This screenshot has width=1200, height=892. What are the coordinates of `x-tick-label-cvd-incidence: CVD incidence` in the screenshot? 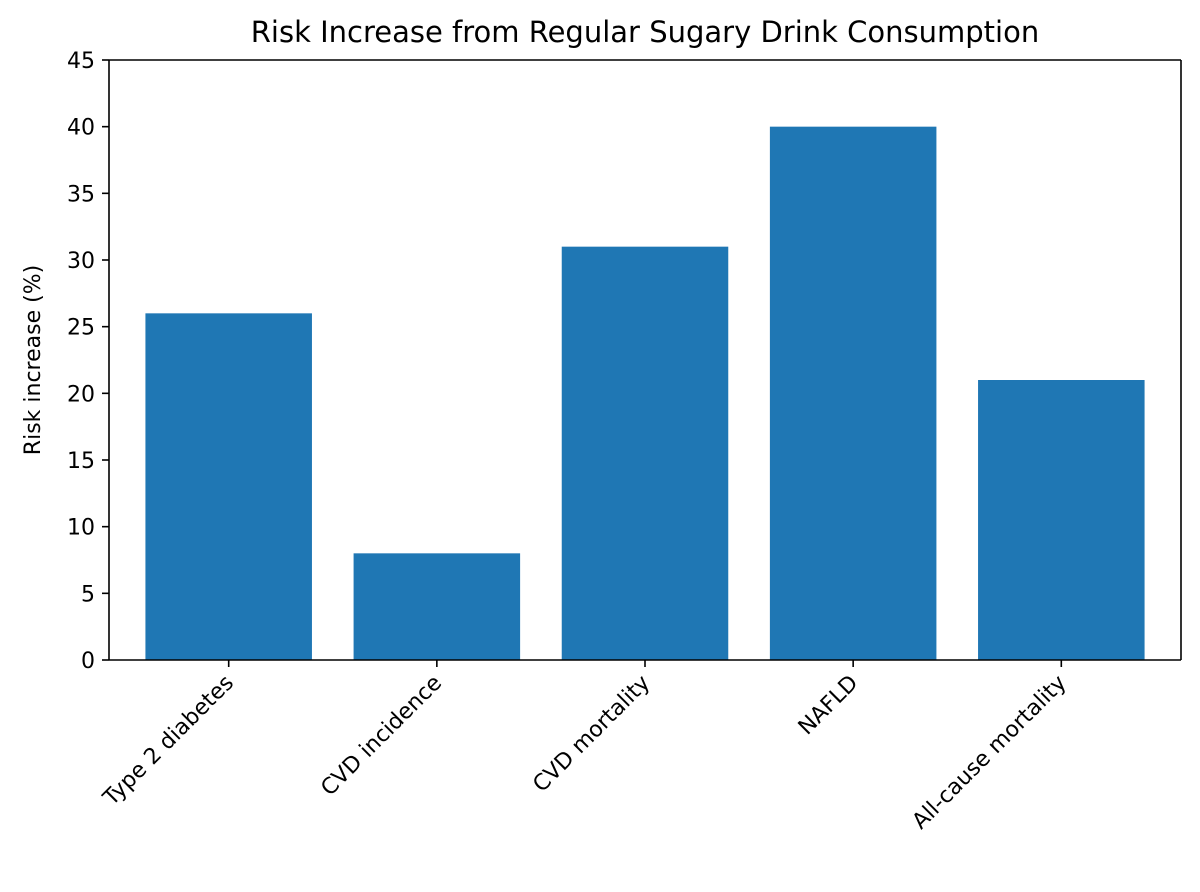 It's located at (381, 736).